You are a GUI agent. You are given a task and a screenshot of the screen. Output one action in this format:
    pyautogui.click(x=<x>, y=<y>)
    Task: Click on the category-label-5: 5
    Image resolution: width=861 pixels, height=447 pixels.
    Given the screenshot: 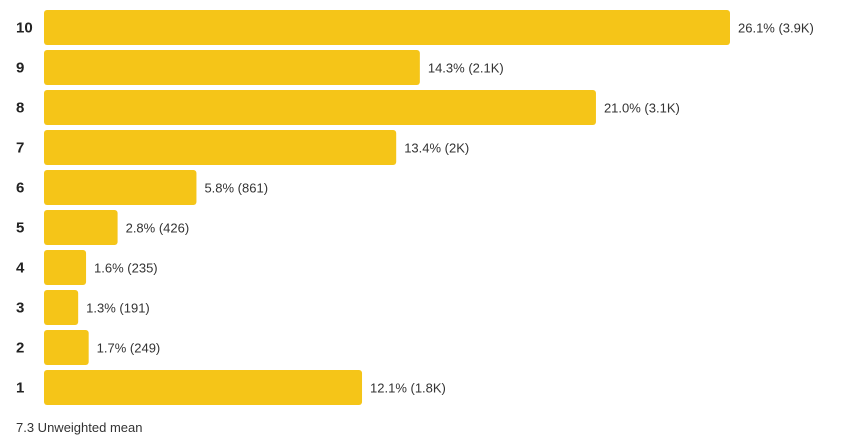 What is the action you would take?
    pyautogui.click(x=20, y=228)
    